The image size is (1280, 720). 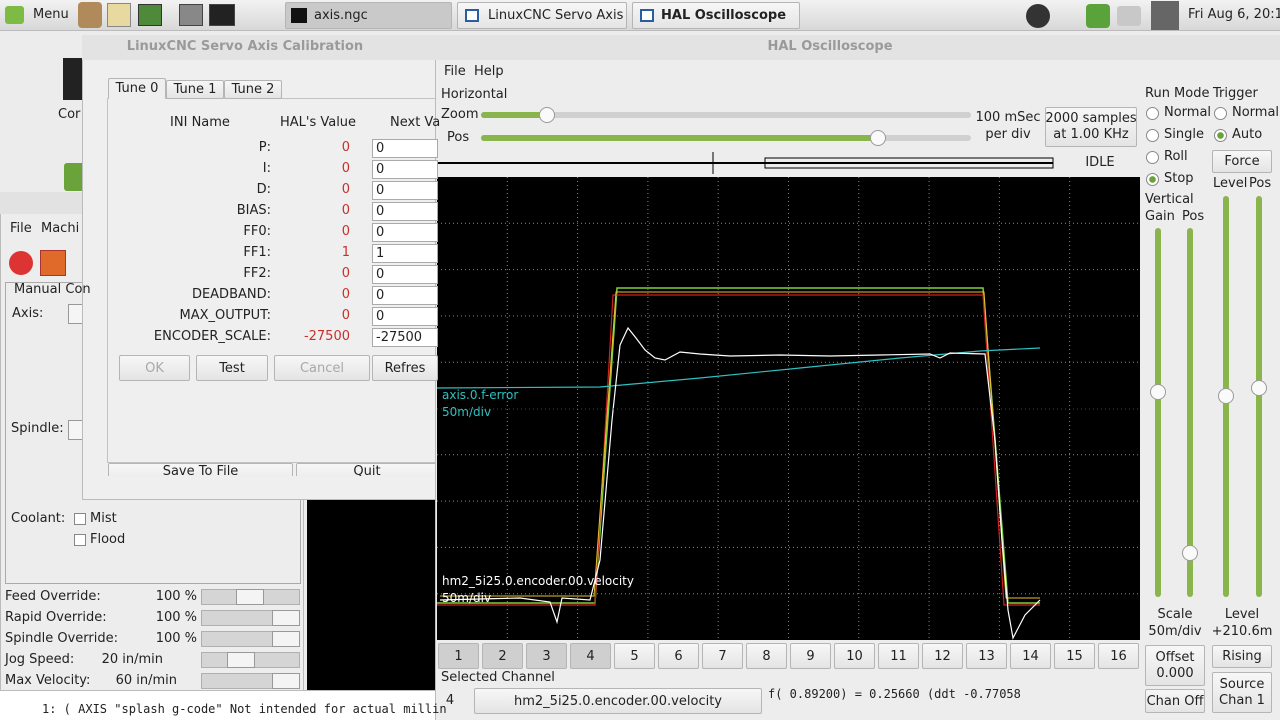 I want to click on label: Trigger, so click(x=1235, y=93).